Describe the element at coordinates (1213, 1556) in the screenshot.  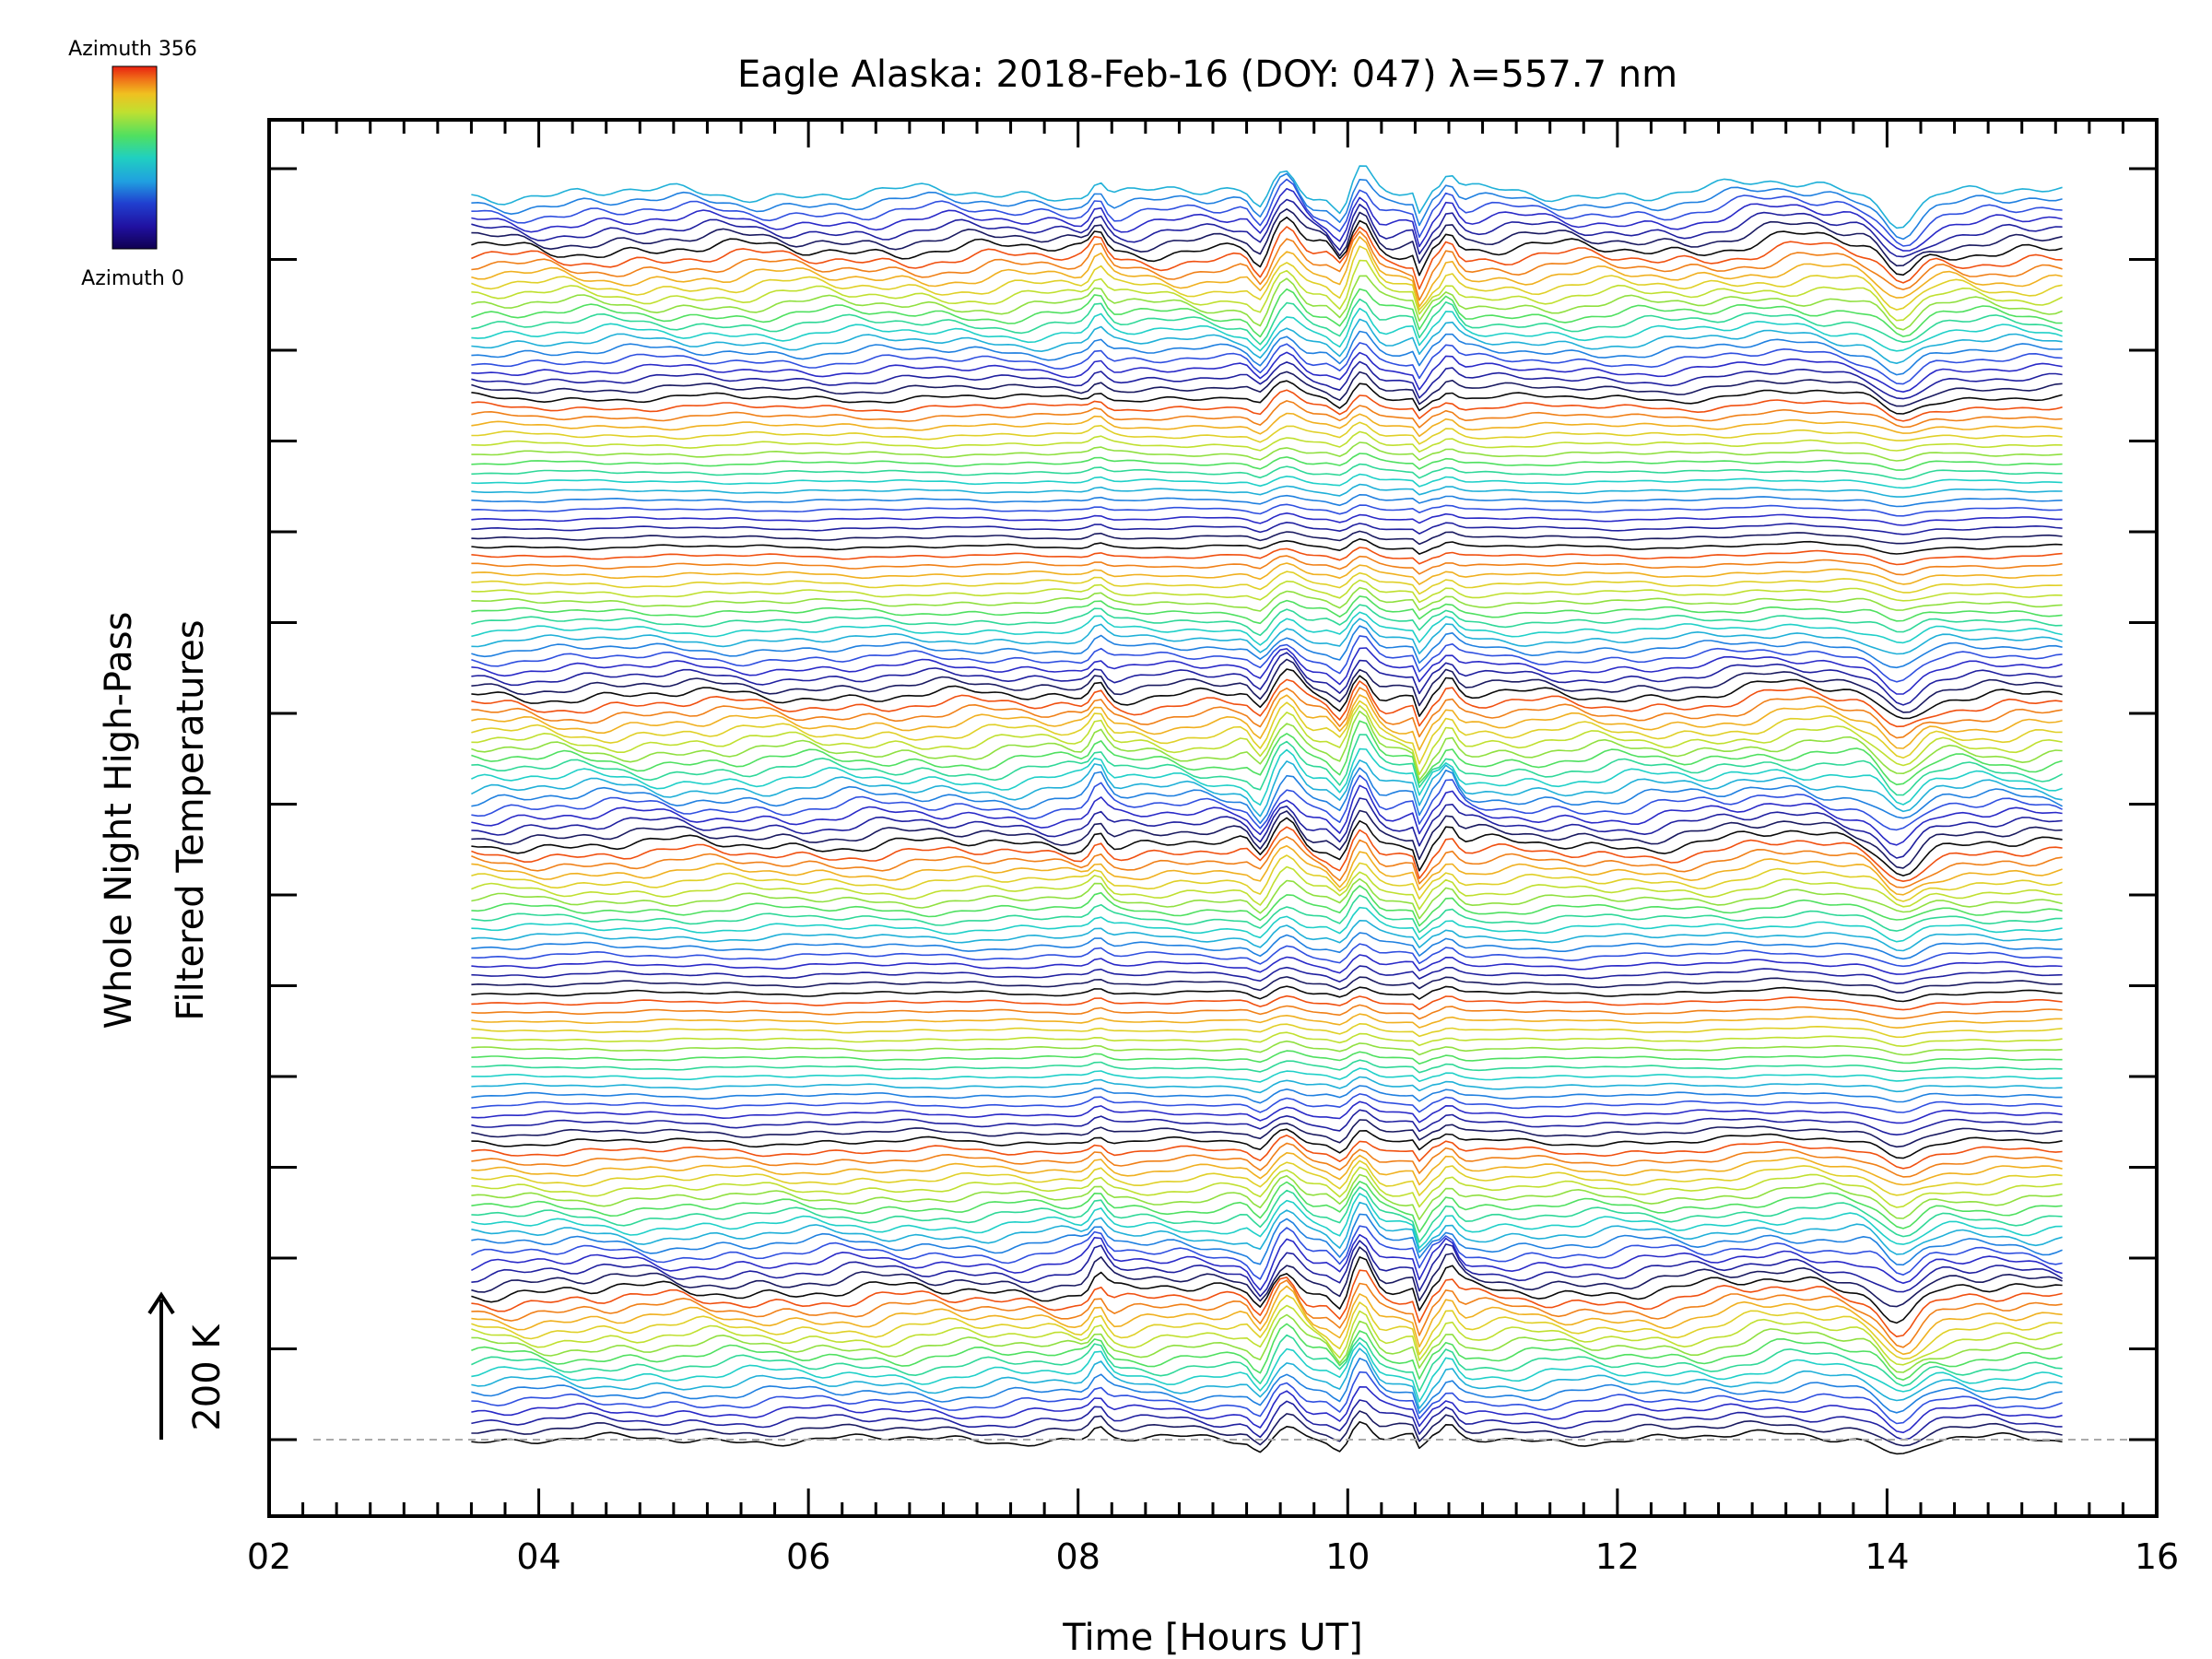
I see `x-tick-labels: 02 04 06 08 10 12 14 16` at that location.